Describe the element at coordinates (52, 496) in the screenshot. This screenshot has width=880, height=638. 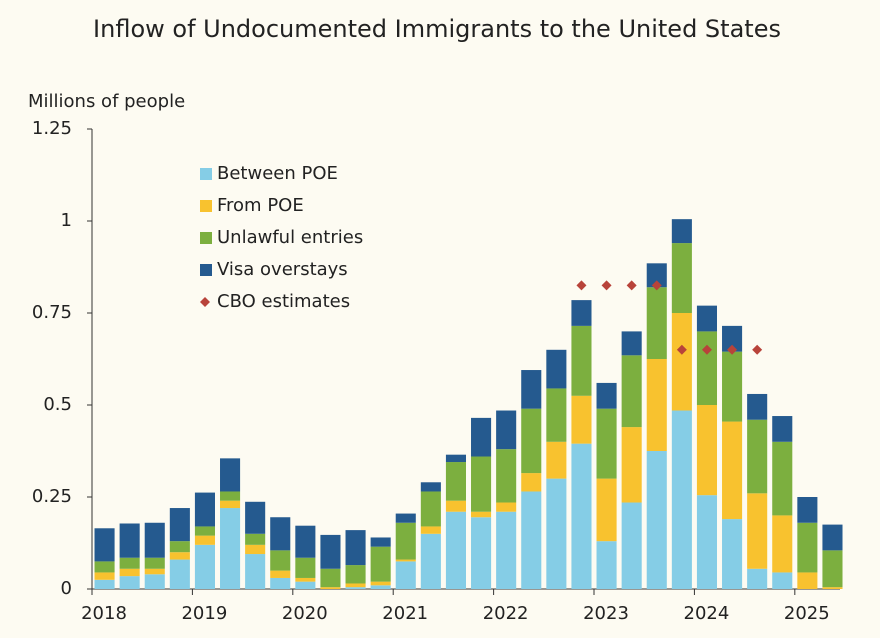
I see `y-tick-label: 0.25` at that location.